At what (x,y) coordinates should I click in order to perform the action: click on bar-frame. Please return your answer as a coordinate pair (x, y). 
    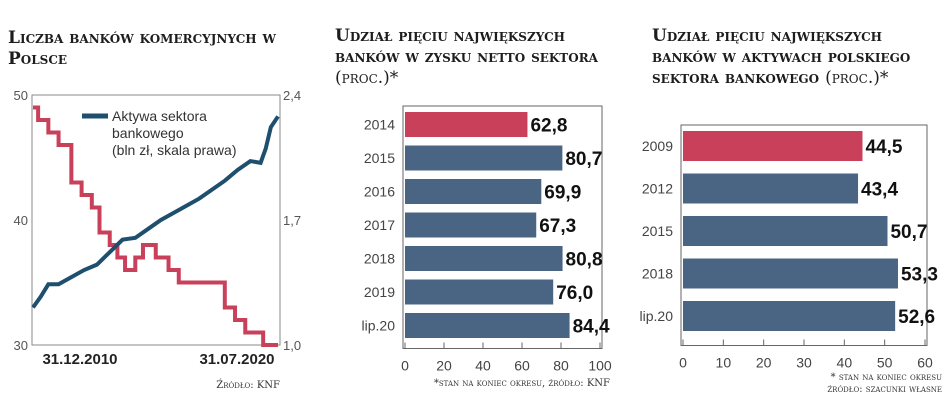
    Looking at the image, I should click on (502, 227).